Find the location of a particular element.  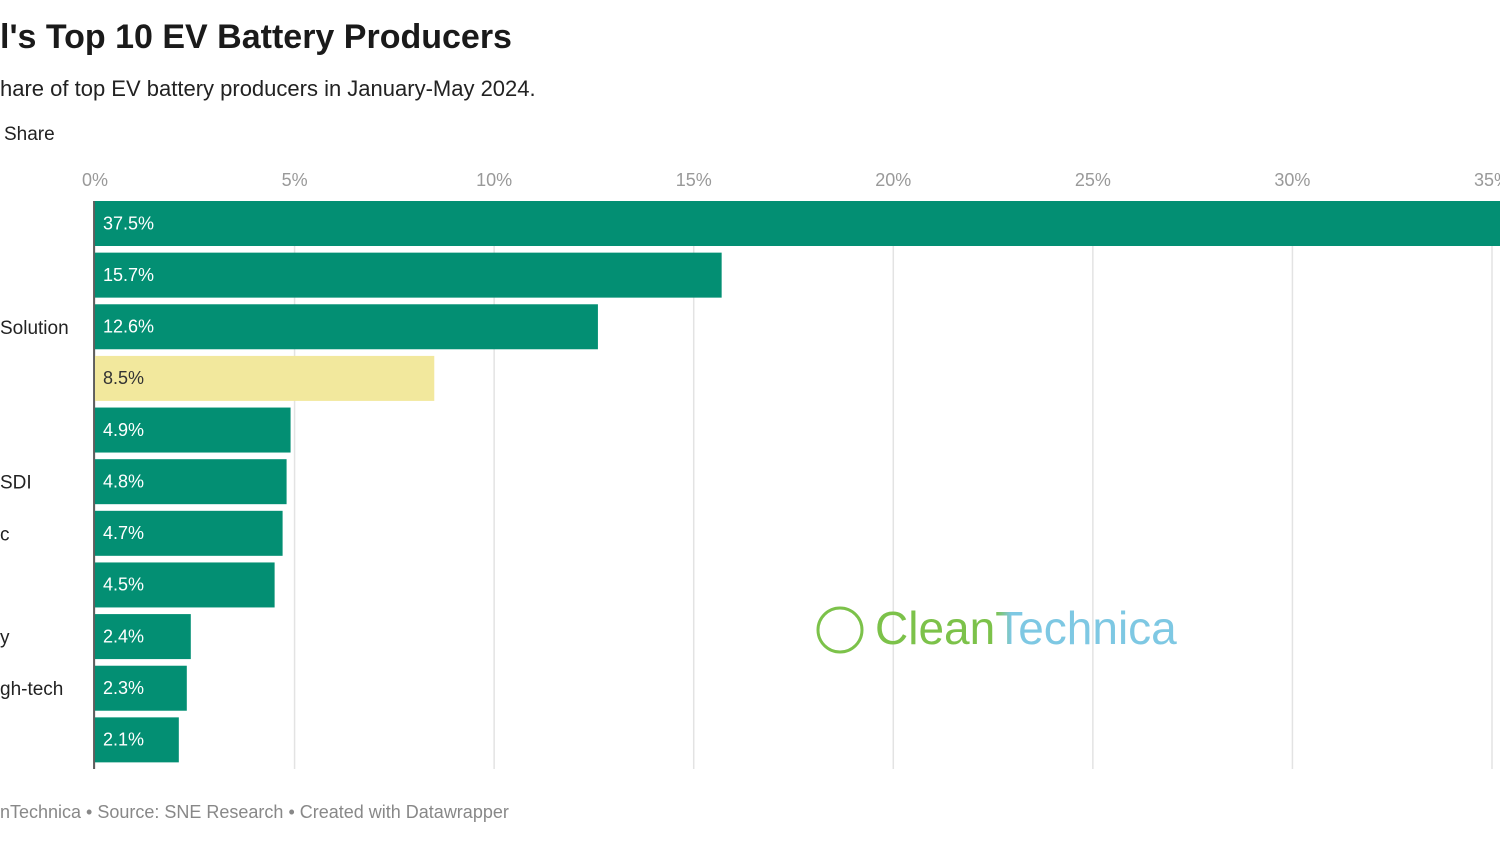

value-label: 8.5% is located at coordinates (123, 378).